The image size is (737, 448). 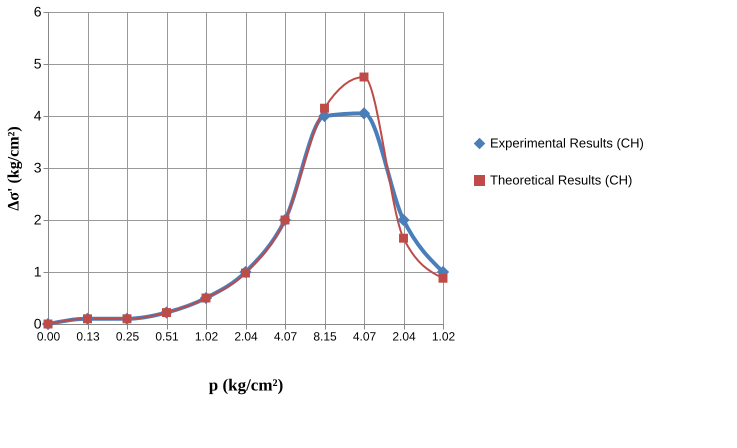 What do you see at coordinates (48, 337) in the screenshot?
I see `x-tick-label: 0.00` at bounding box center [48, 337].